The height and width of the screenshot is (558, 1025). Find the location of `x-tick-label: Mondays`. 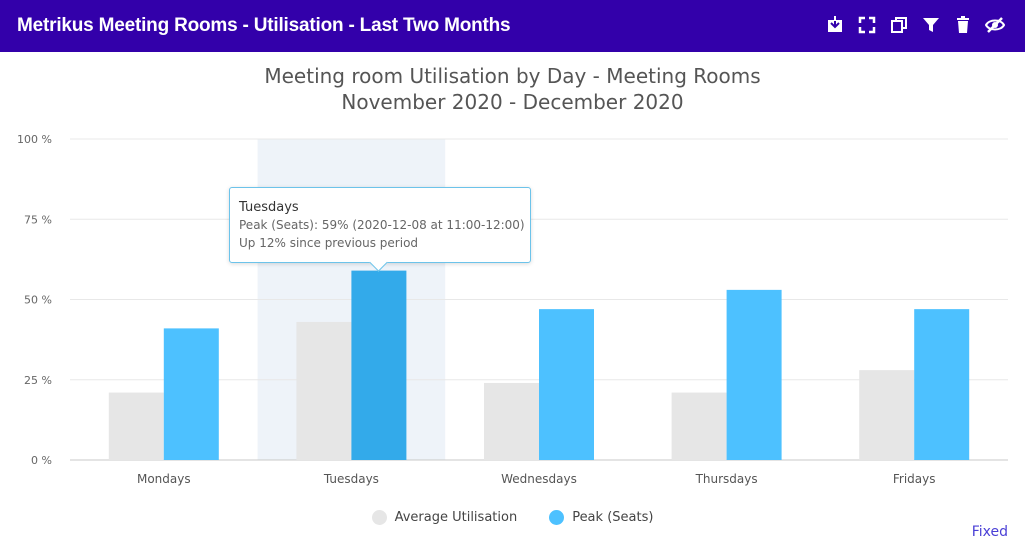

x-tick-label: Mondays is located at coordinates (164, 479).